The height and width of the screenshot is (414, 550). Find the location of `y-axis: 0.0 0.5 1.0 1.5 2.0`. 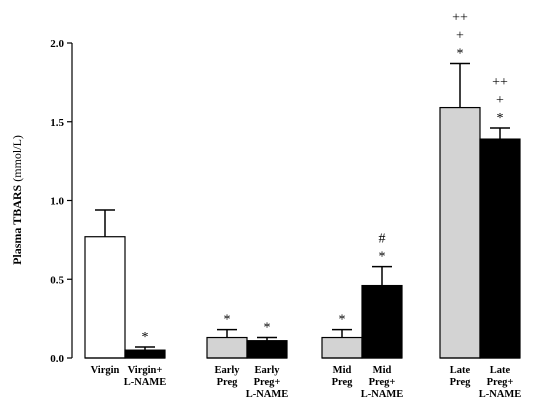

y-axis: 0.0 0.5 1.0 1.5 2.0 is located at coordinates (61, 201).